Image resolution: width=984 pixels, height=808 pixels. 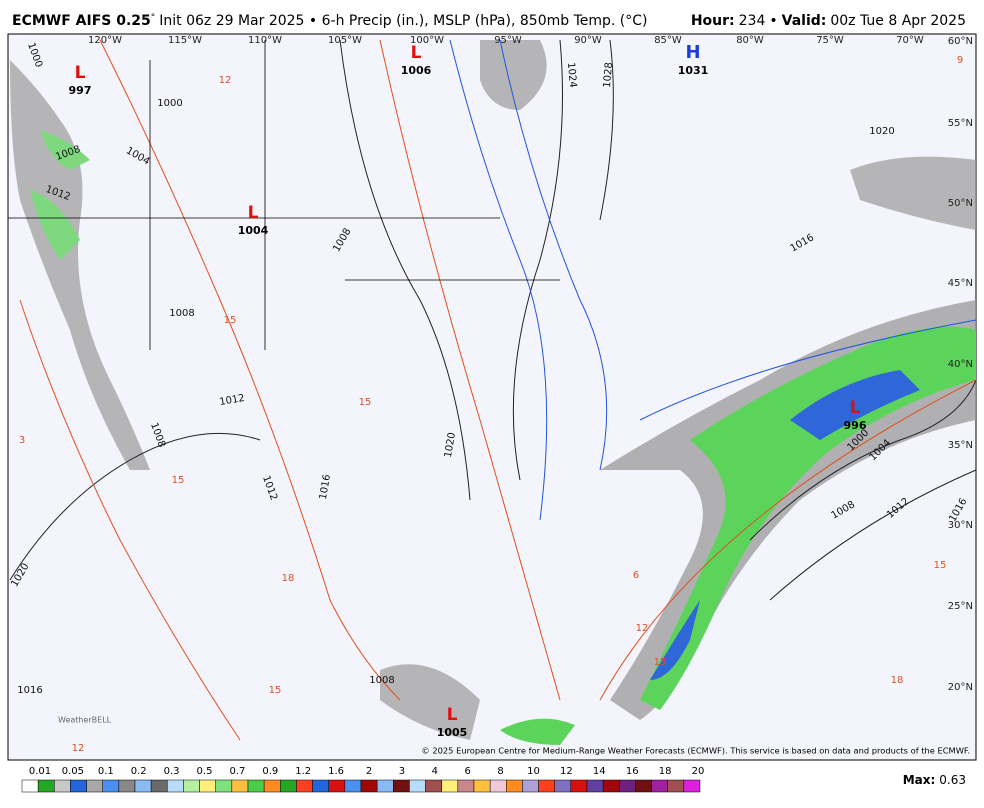 I want to click on longitude-label: 90°W, so click(x=588, y=40).